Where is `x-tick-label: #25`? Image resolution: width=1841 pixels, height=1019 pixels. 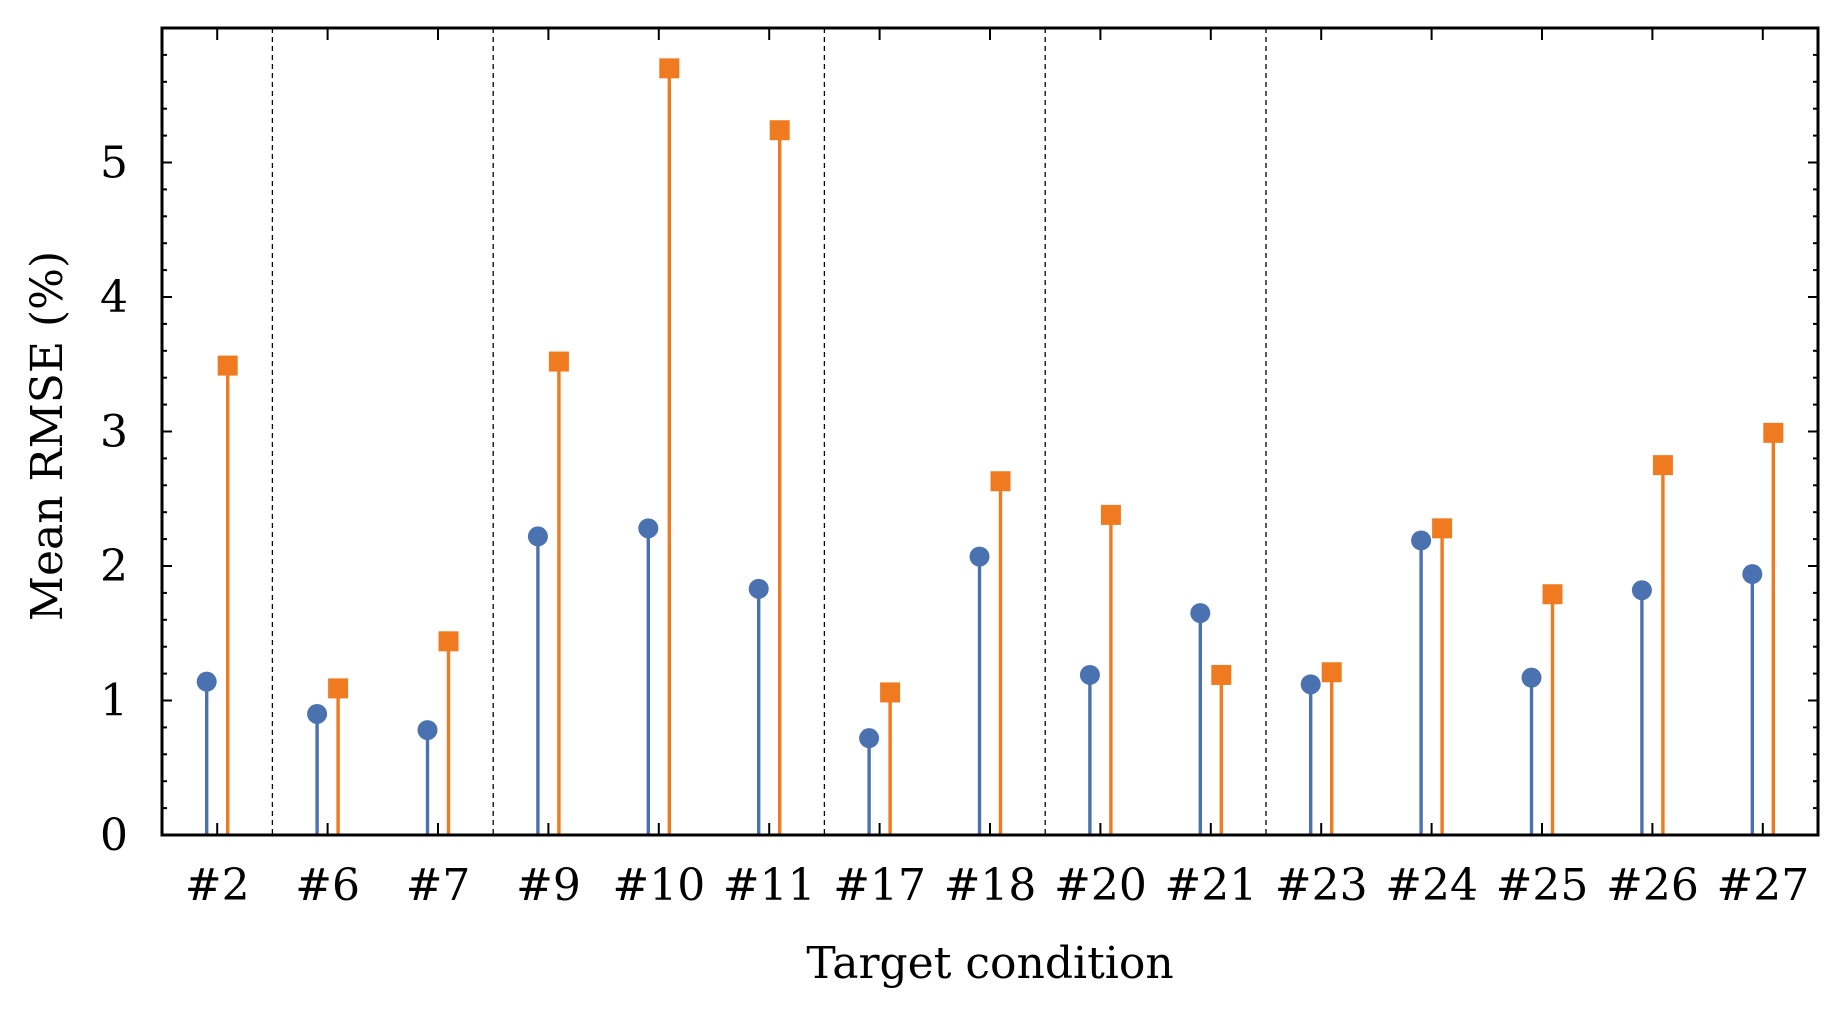
x-tick-label: #25 is located at coordinates (1542, 885).